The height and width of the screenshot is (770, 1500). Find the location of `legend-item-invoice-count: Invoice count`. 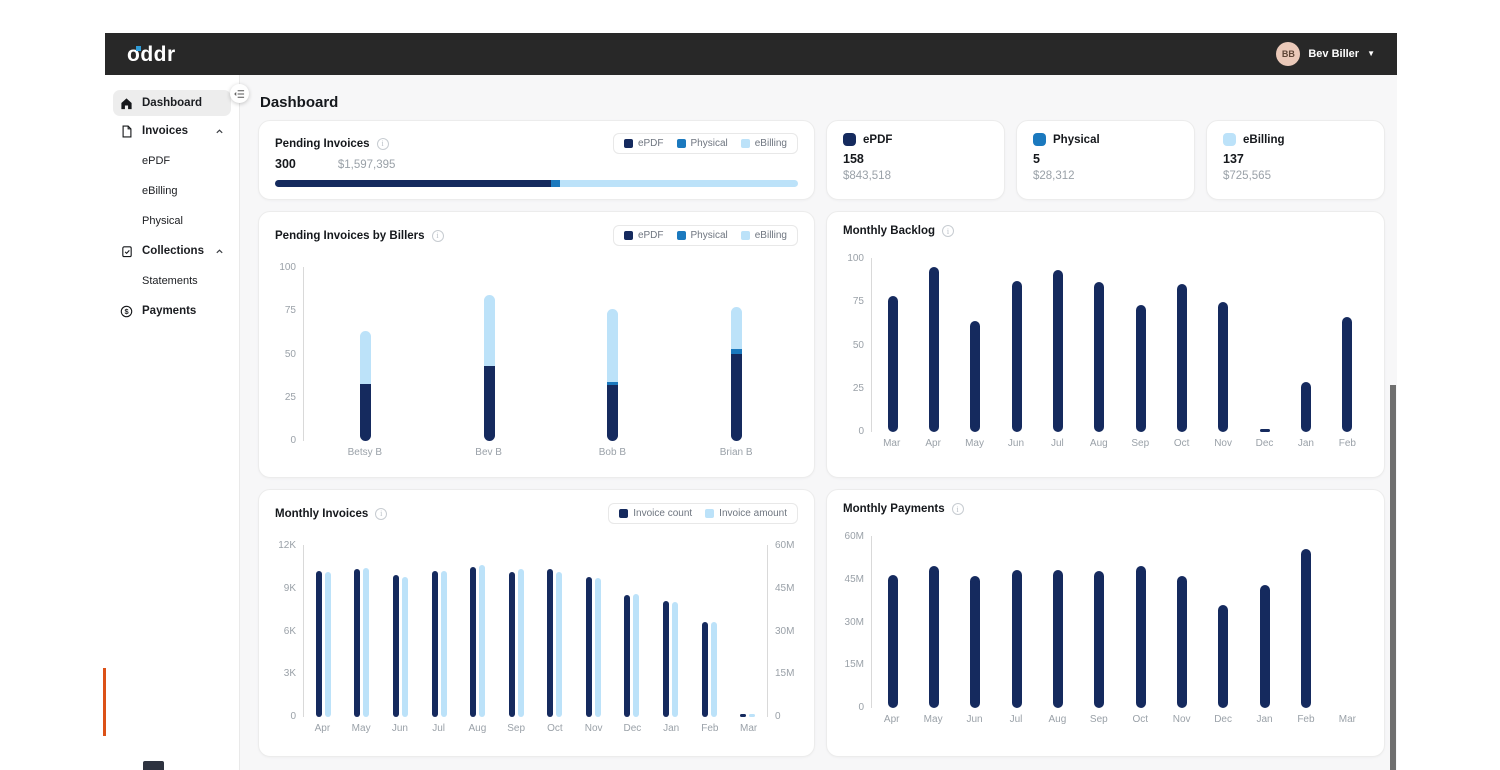

legend-item-invoice-count: Invoice count is located at coordinates (655, 513).